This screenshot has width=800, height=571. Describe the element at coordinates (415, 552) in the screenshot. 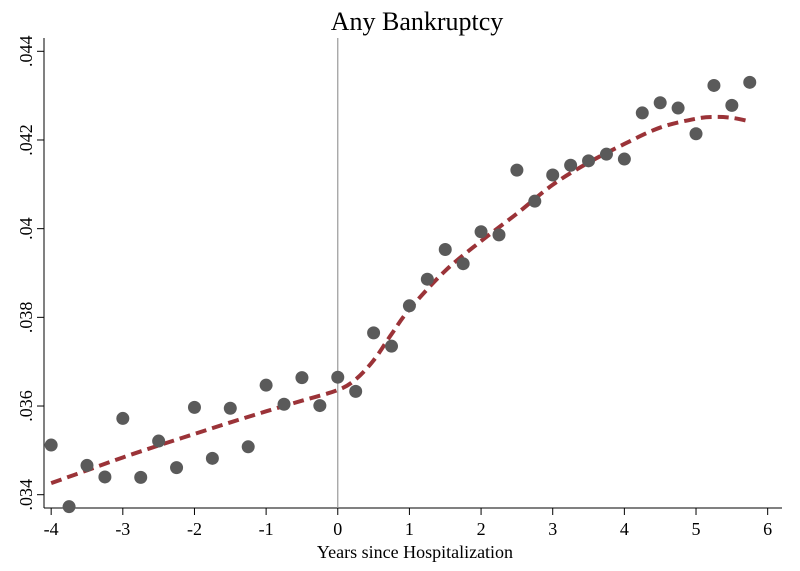

I see `x-axis-title: Years since Hospitalization` at that location.